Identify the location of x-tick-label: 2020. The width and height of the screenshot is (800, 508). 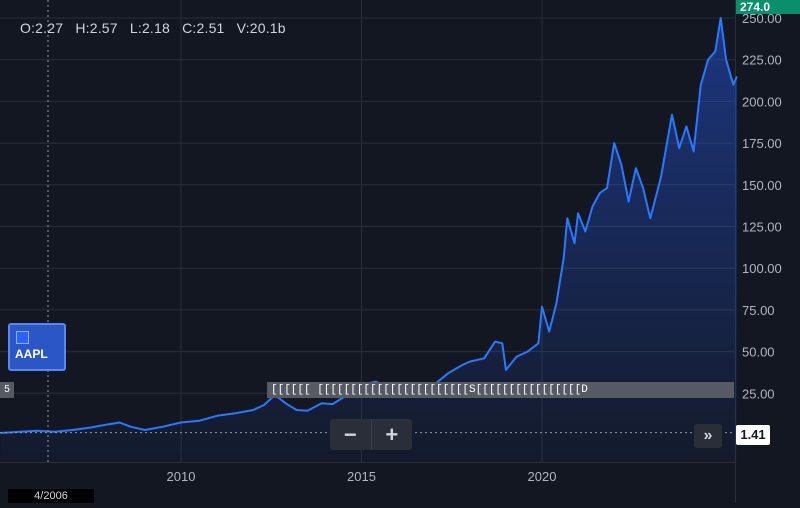
(542, 476).